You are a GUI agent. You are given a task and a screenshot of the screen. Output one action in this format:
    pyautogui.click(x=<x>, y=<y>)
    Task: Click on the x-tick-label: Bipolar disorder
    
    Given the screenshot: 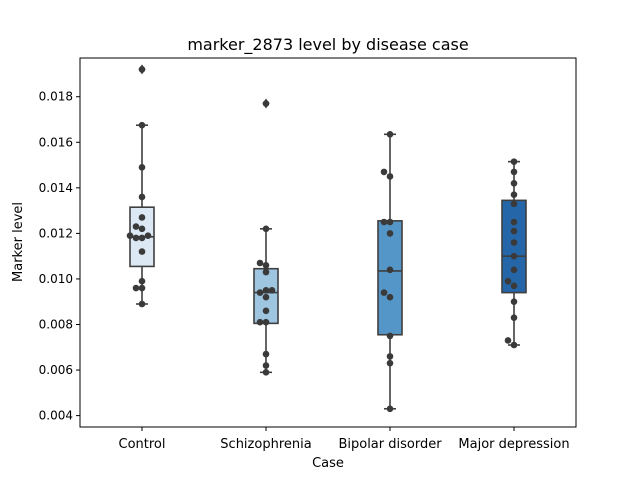 What is the action you would take?
    pyautogui.click(x=390, y=444)
    